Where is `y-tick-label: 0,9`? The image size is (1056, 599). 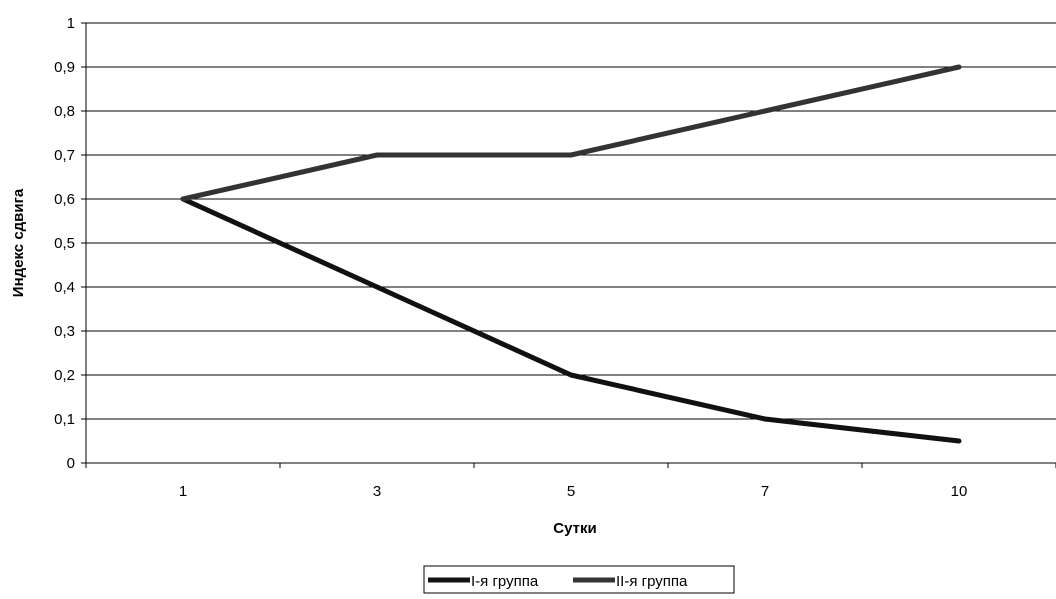
y-tick-label: 0,9 is located at coordinates (64, 67).